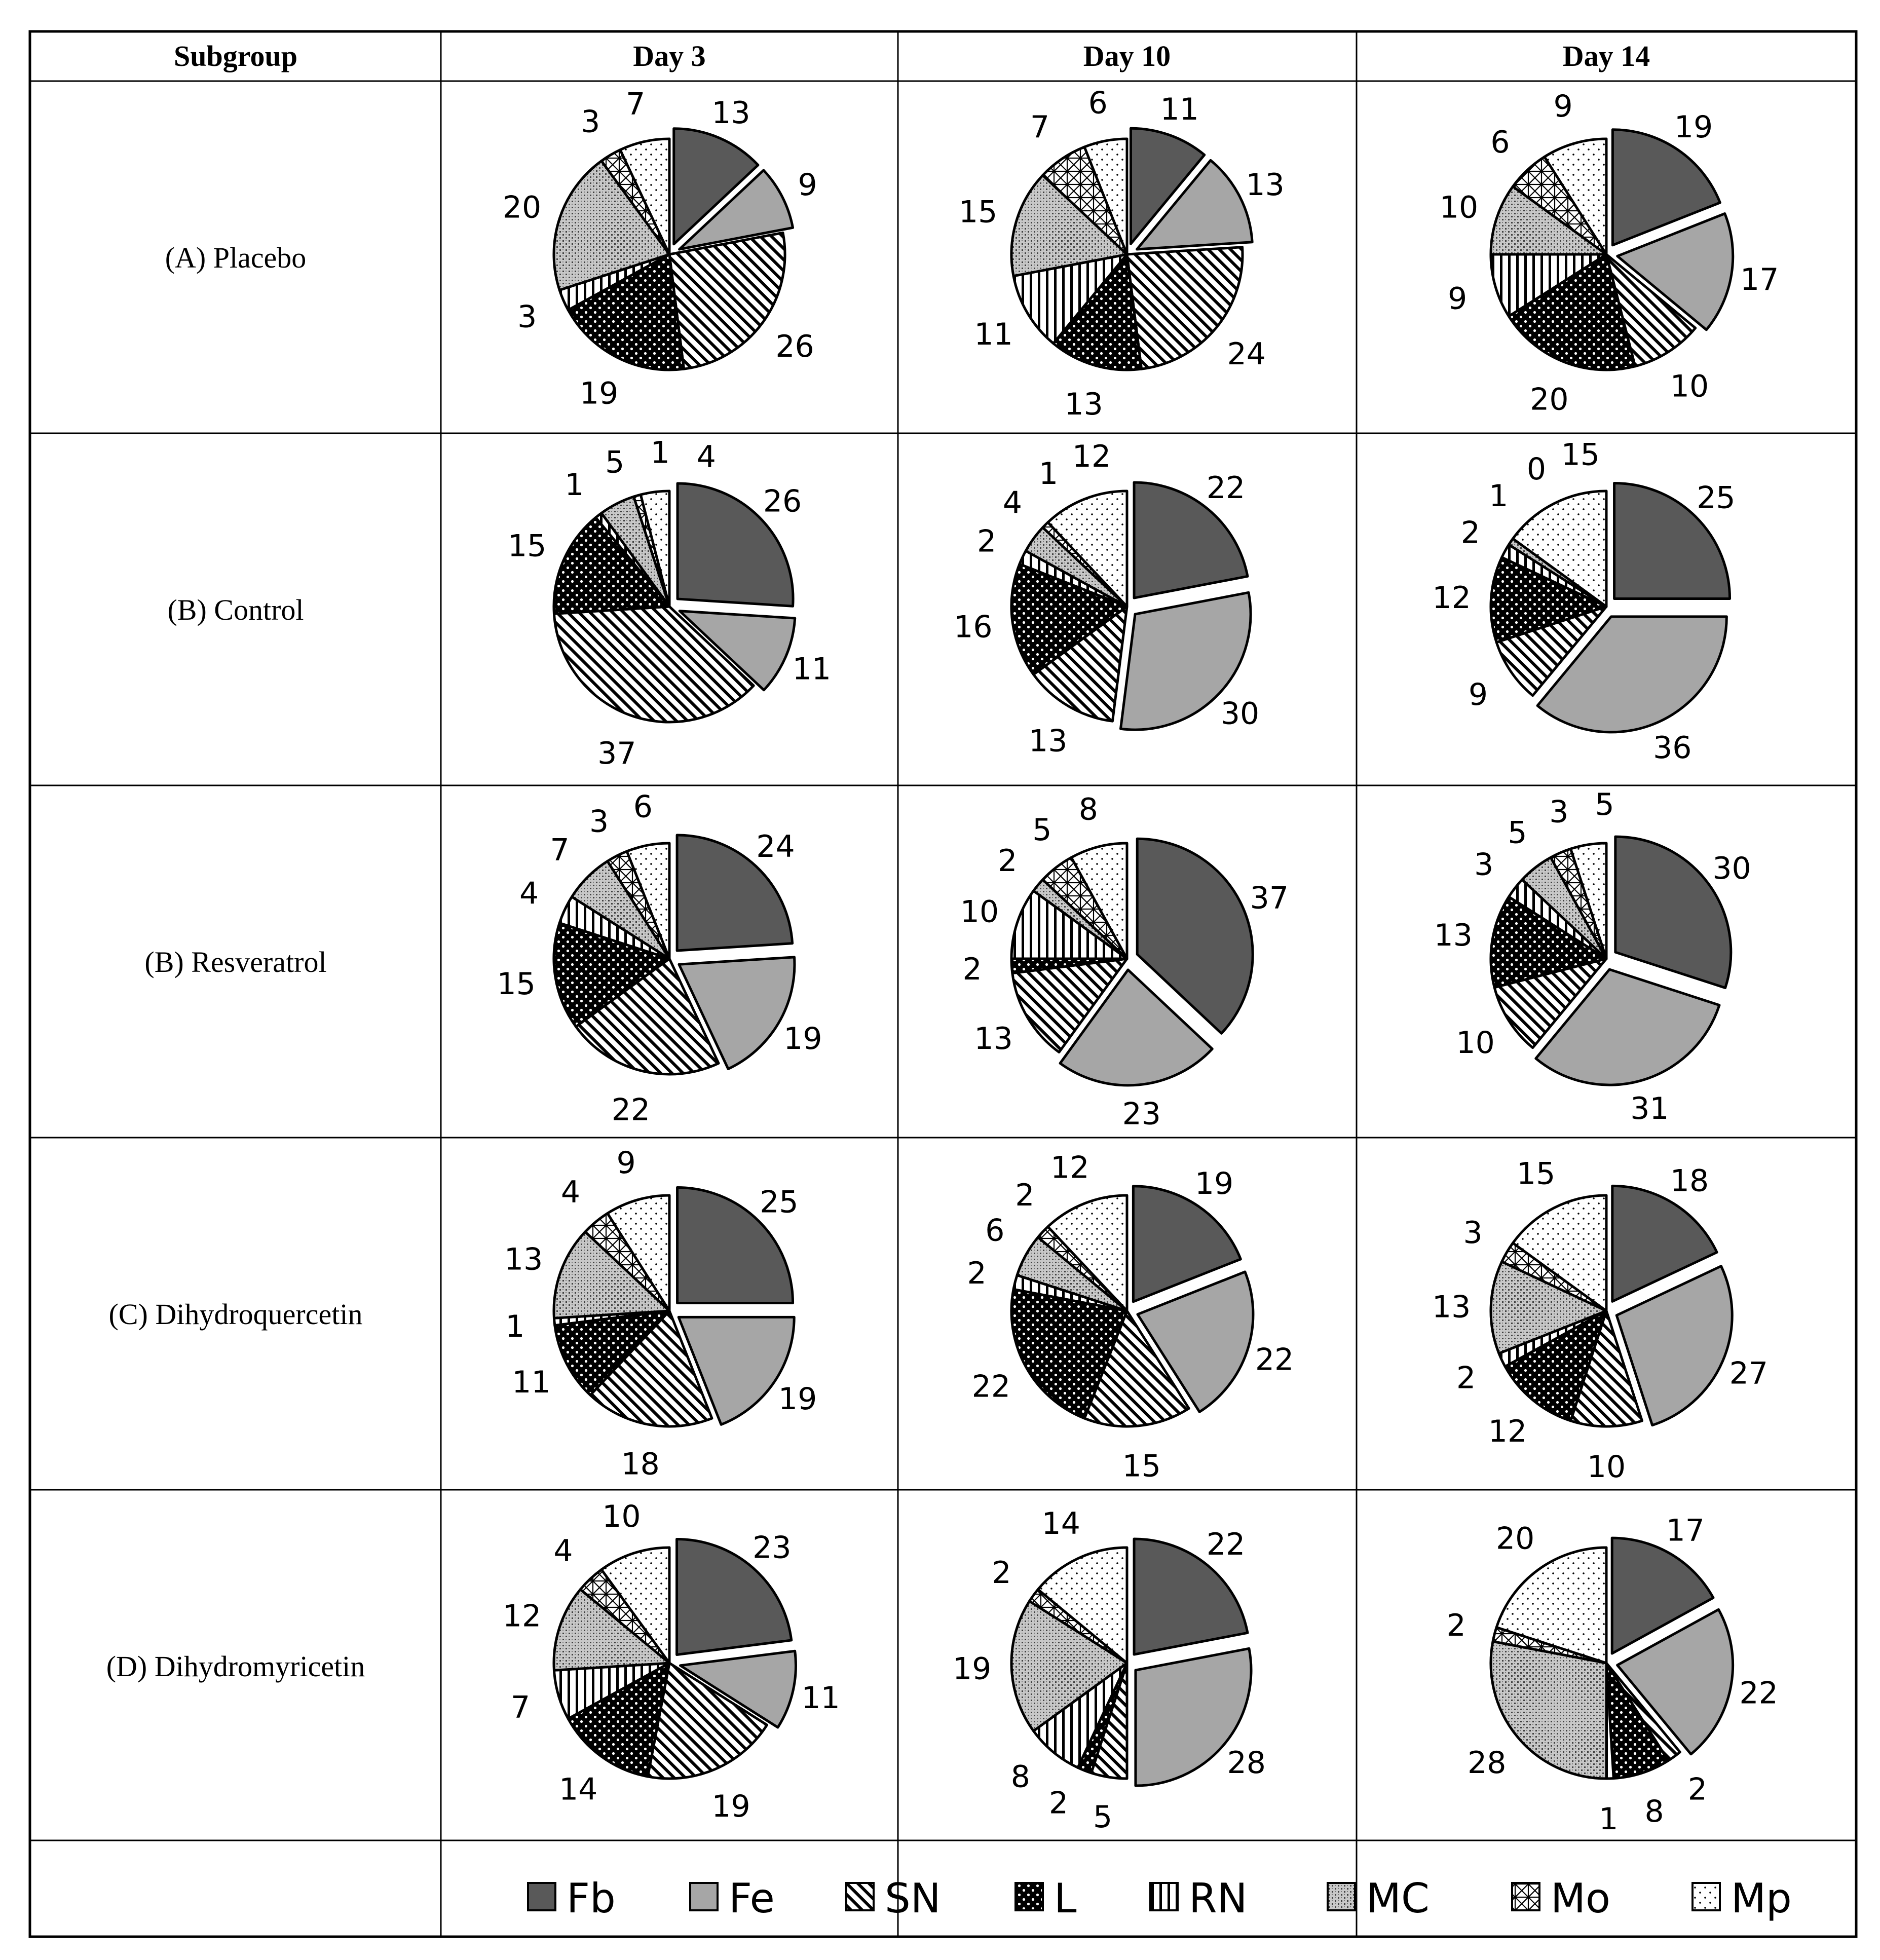 This screenshot has width=1880, height=1960. I want to click on data-label-fb: 25, so click(1716, 498).